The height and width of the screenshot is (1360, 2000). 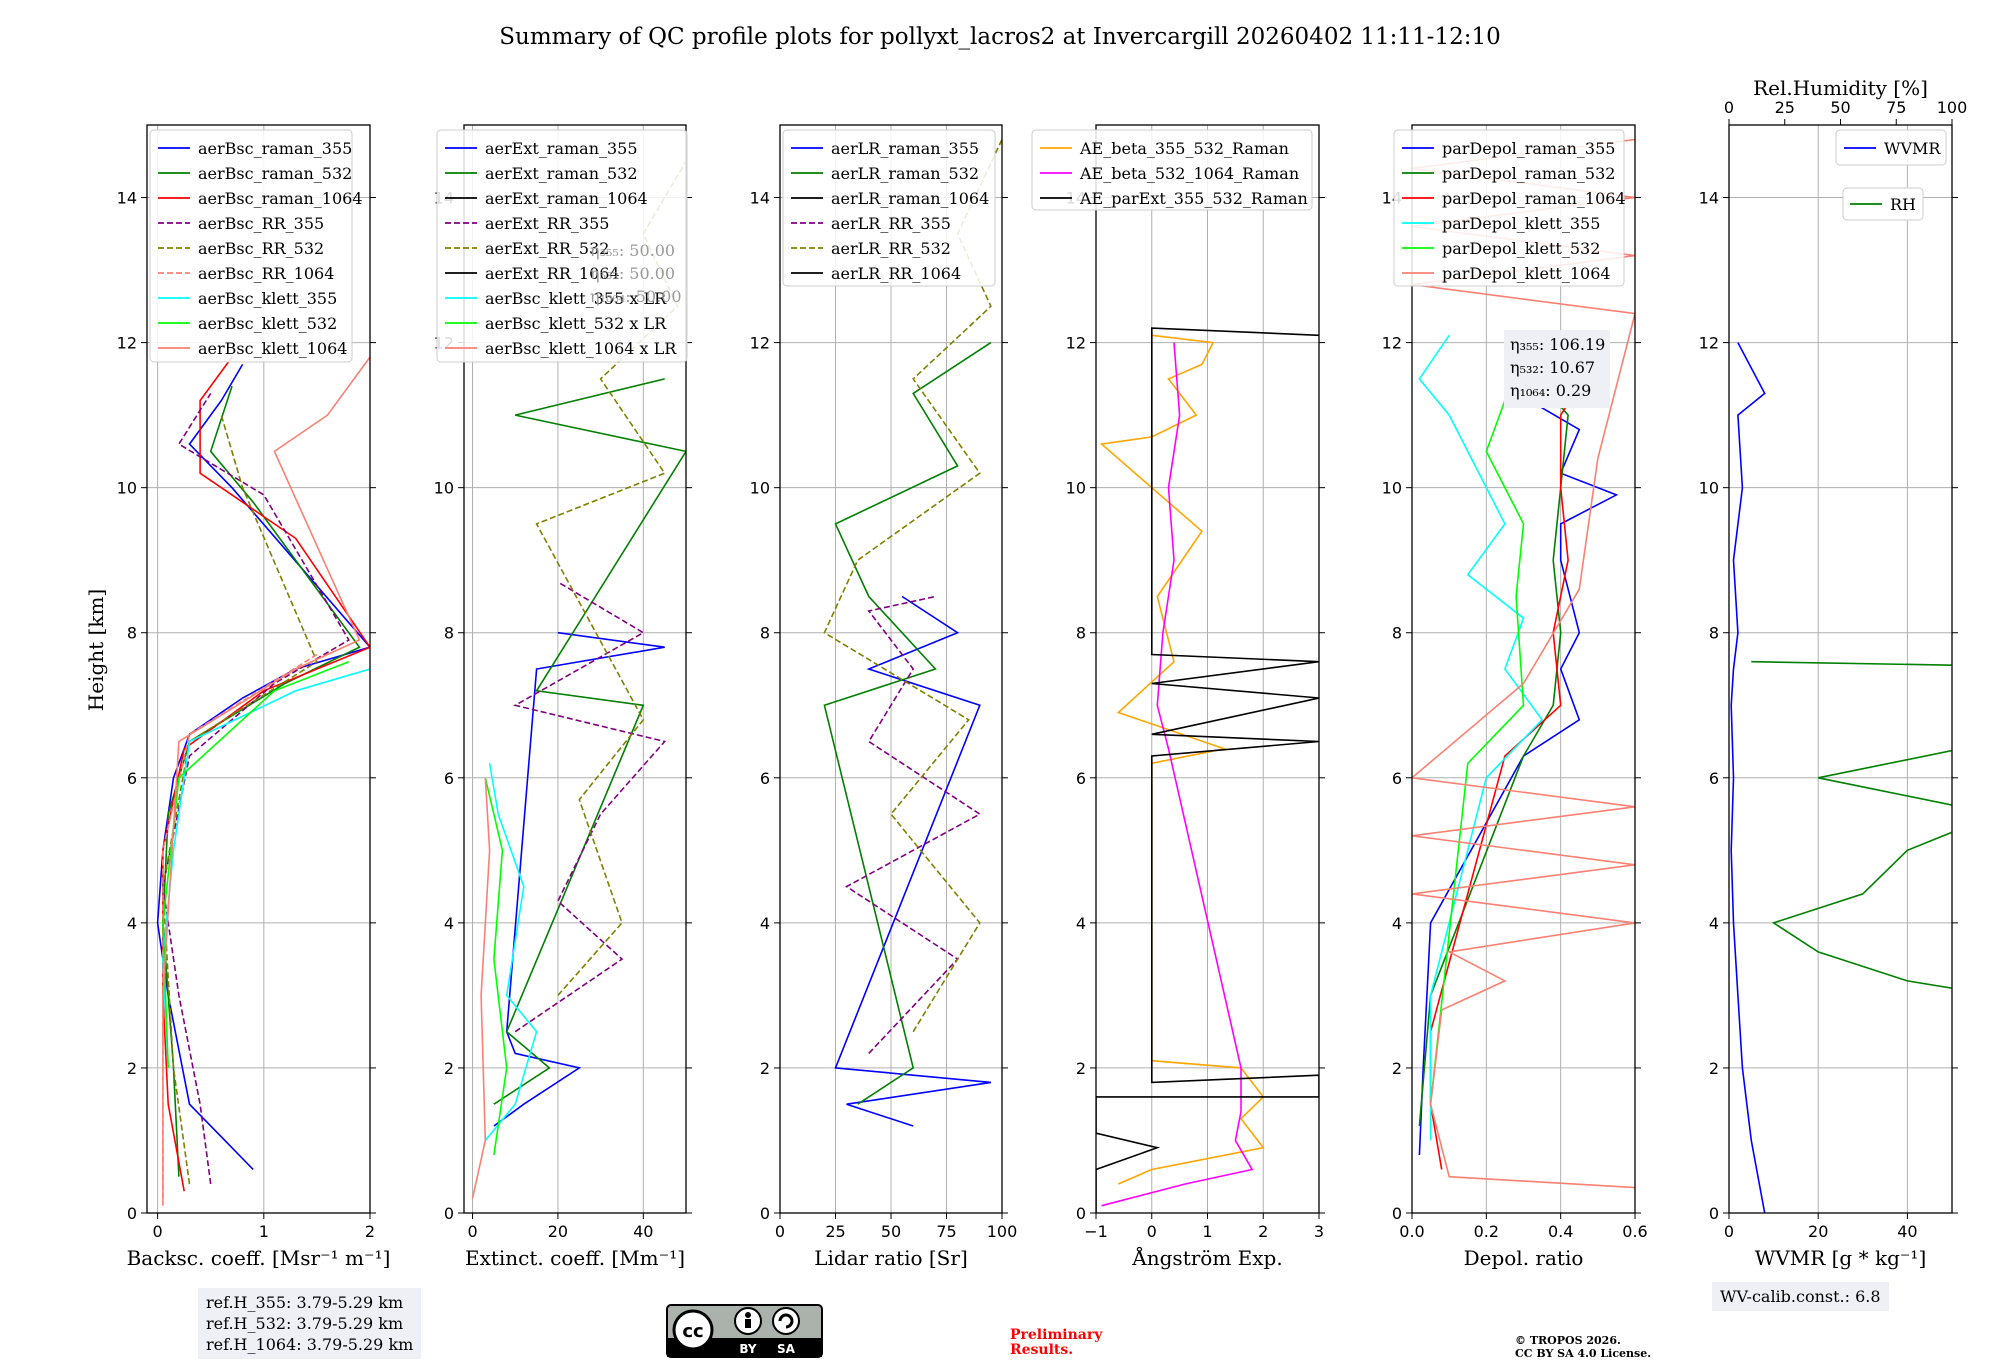 I want to click on series-RH, so click(x=1851, y=824).